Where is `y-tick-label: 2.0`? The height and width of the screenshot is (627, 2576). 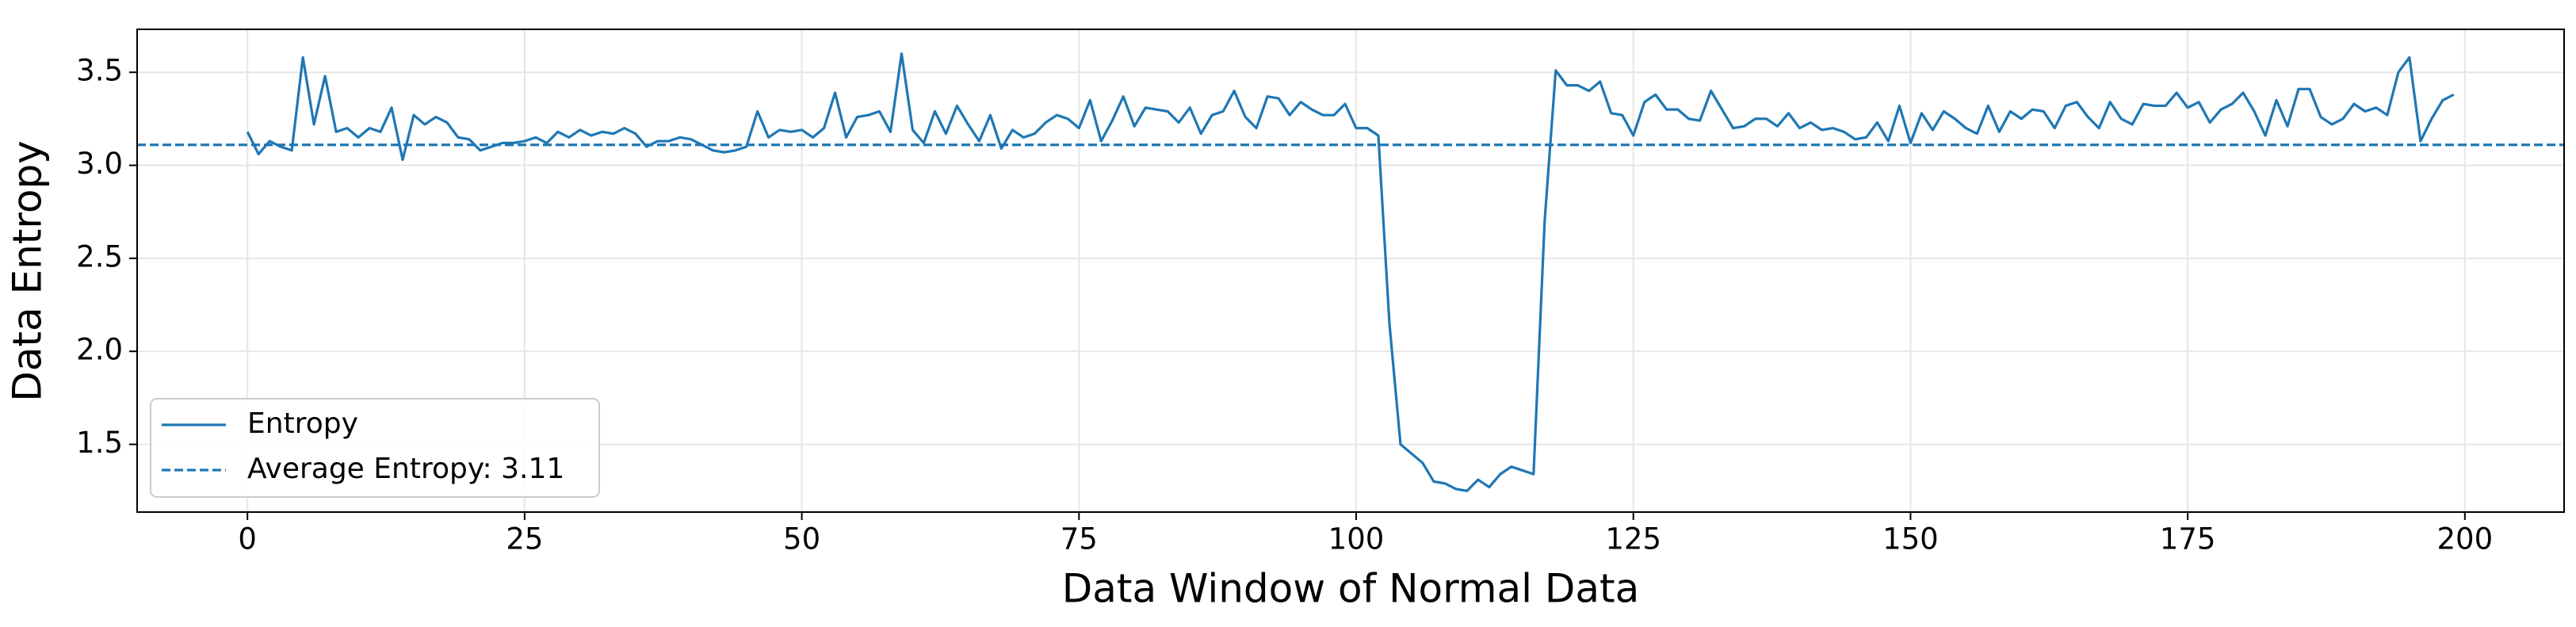 y-tick-label: 2.0 is located at coordinates (99, 350).